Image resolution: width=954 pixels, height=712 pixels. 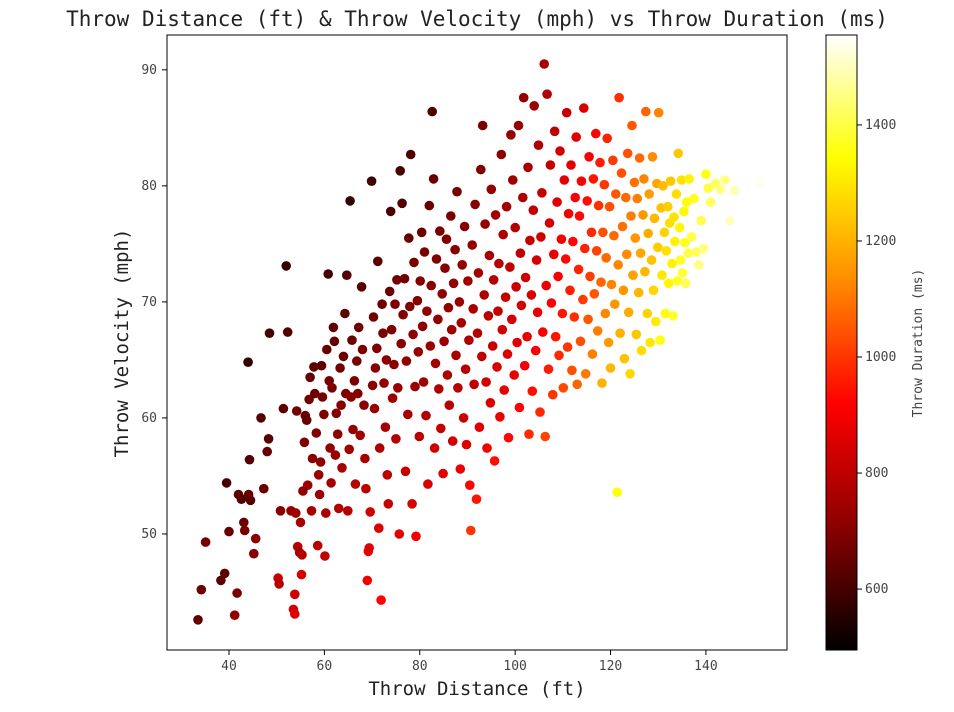 I want to click on y-tick-label: 90, so click(x=149, y=70).